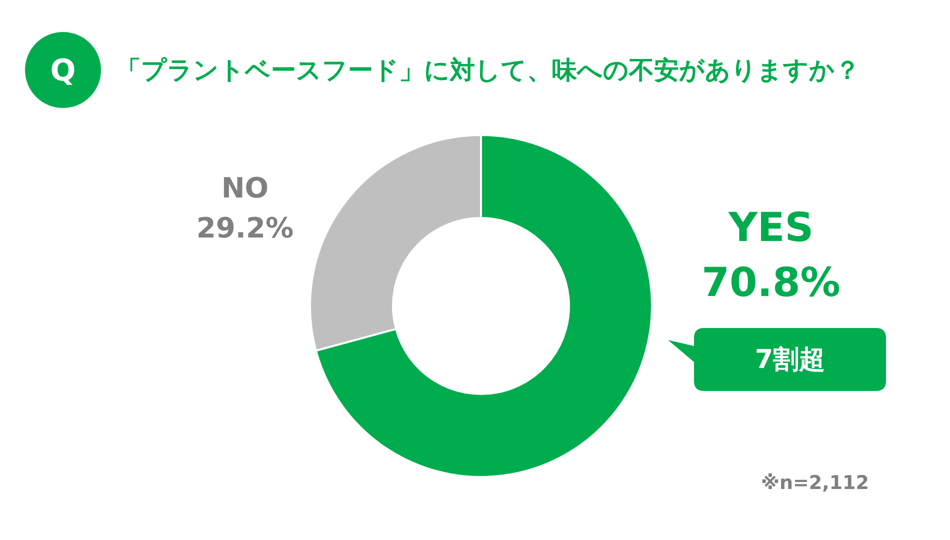  What do you see at coordinates (488, 70) in the screenshot?
I see `chart-title: 「プラントベースフード」に対して、味への不安がありますか？` at bounding box center [488, 70].